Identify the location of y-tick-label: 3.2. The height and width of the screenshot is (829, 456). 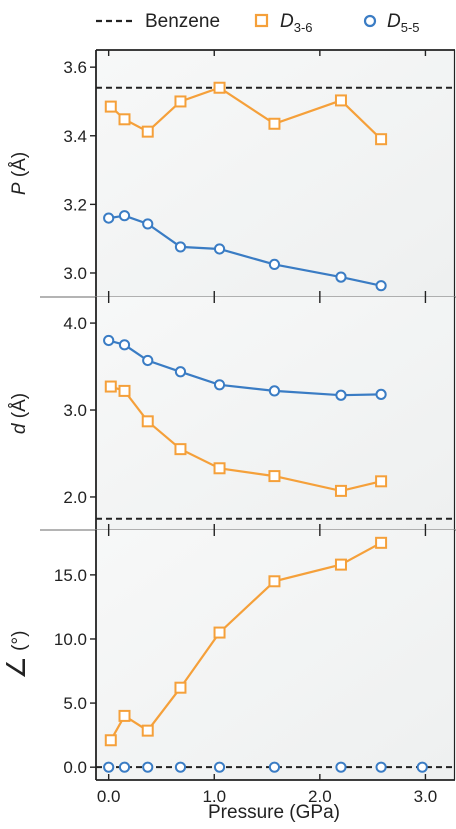
(75, 204).